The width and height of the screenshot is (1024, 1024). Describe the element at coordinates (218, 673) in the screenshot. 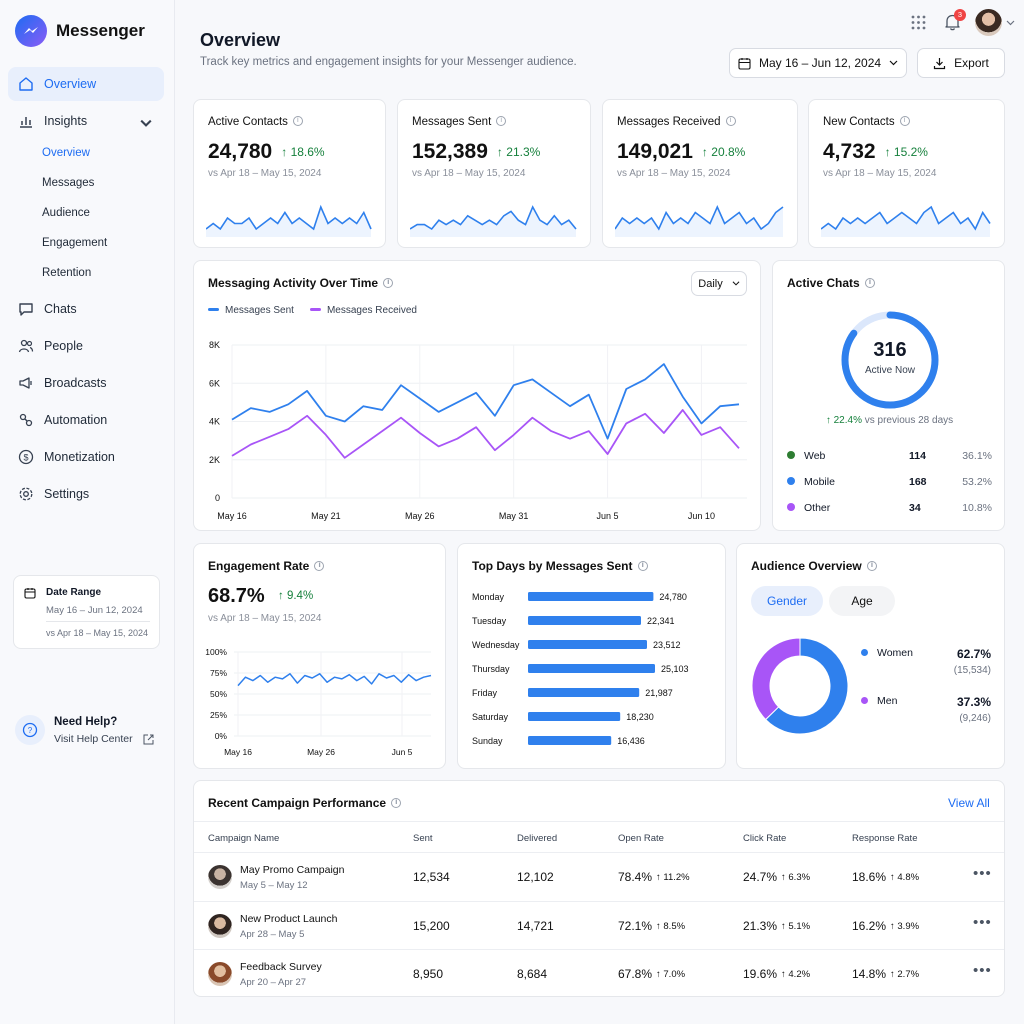

I see `y-tick-label: 75%` at that location.